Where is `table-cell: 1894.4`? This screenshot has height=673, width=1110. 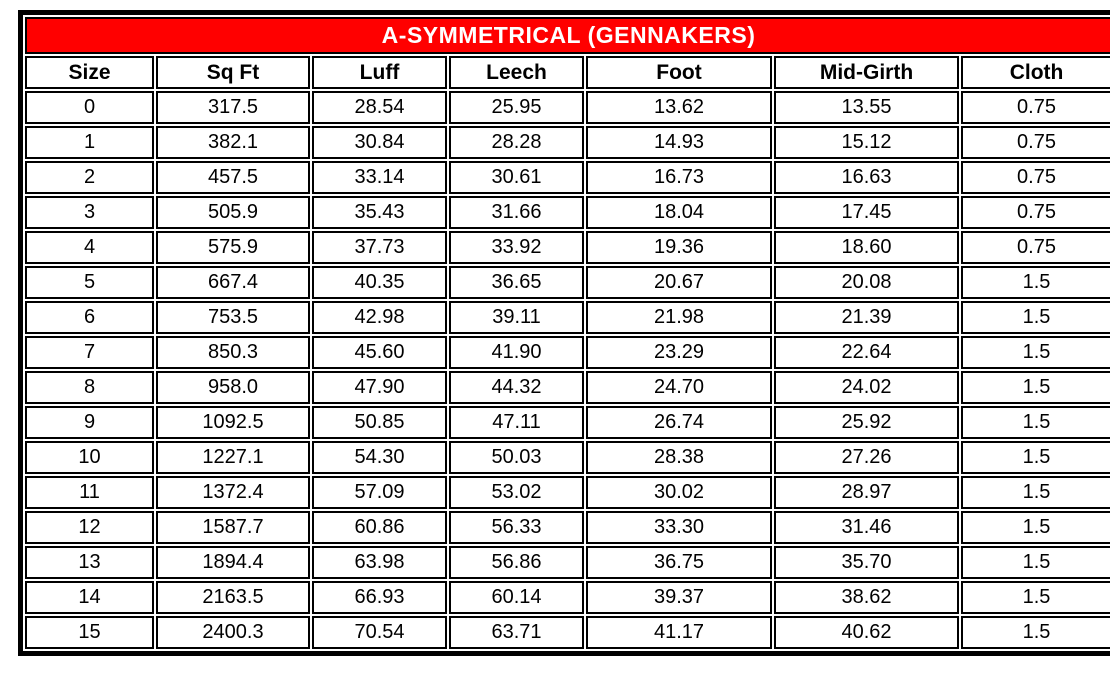 table-cell: 1894.4 is located at coordinates (233, 562).